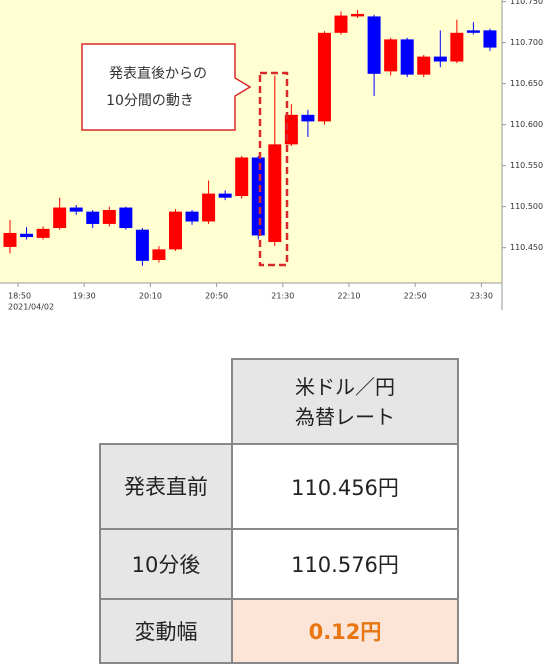  Describe the element at coordinates (166, 631) in the screenshot. I see `row-label: 変動幅` at that location.